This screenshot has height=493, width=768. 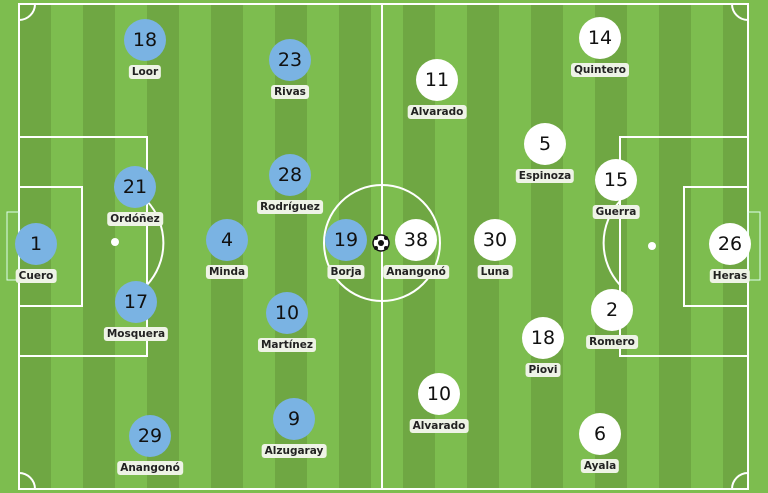 I want to click on player-number: 1, so click(x=36, y=244).